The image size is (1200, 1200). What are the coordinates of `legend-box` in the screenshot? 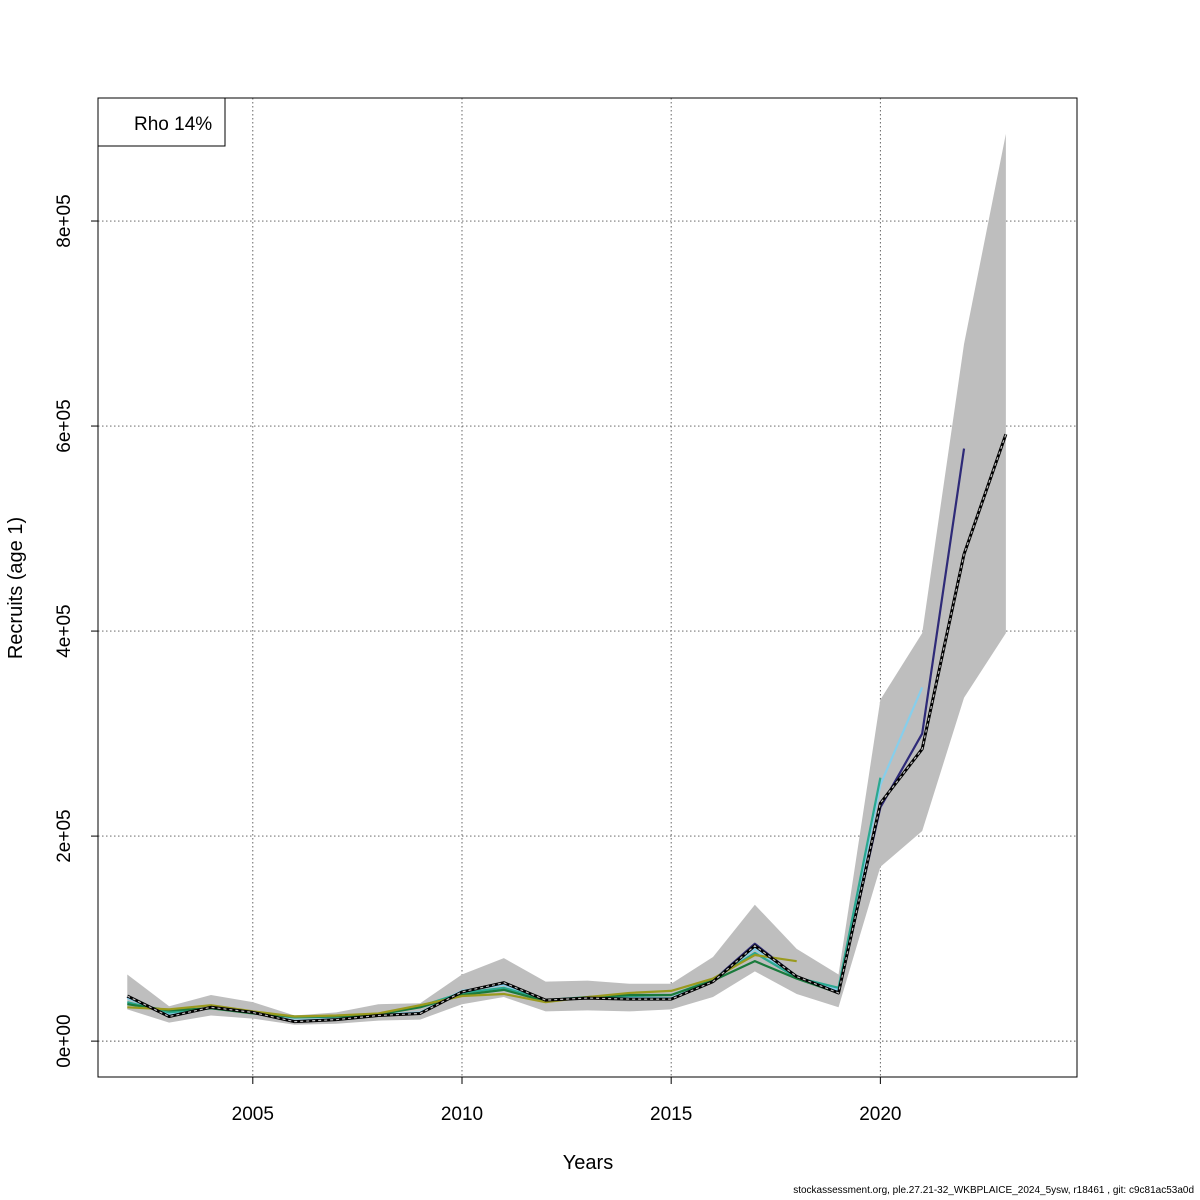 It's located at (161, 122).